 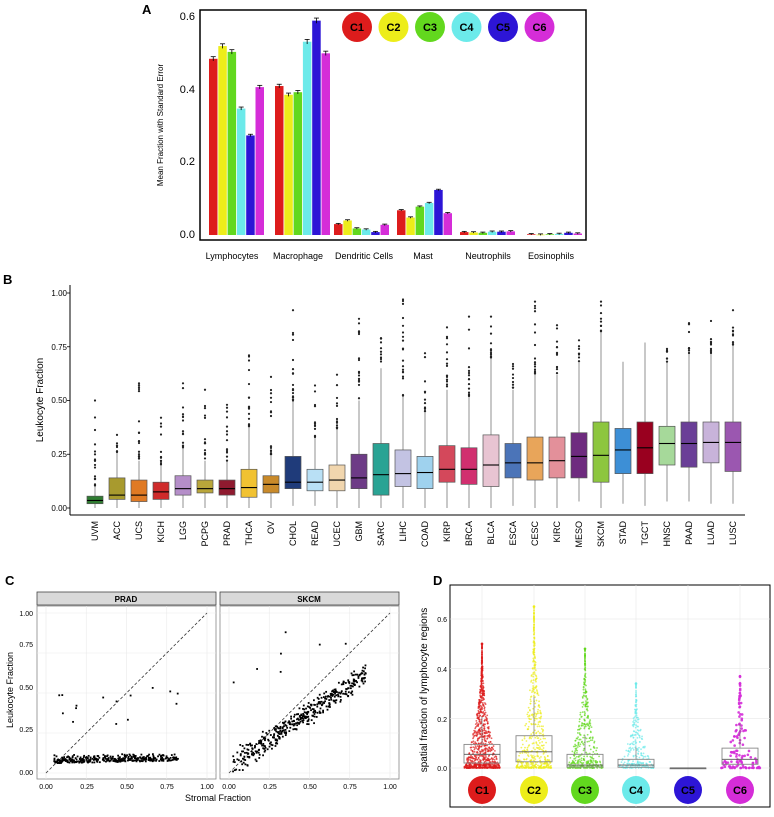 What do you see at coordinates (447, 464) in the screenshot?
I see `box-kirp` at bounding box center [447, 464].